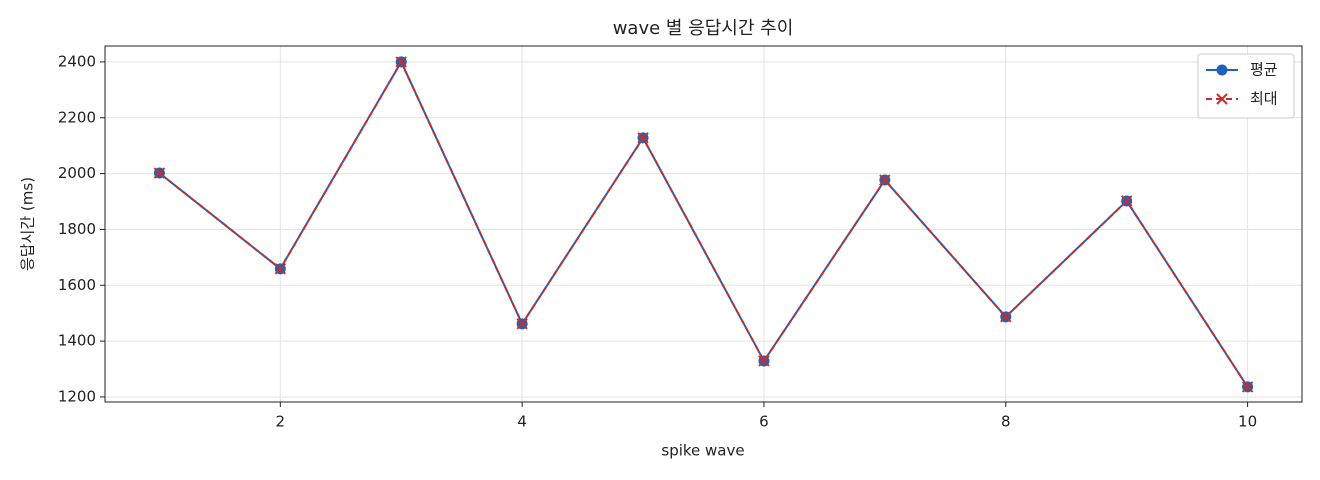 Image resolution: width=1320 pixels, height=480 pixels. Describe the element at coordinates (77, 117) in the screenshot. I see `y-tick-label: 2200` at that location.